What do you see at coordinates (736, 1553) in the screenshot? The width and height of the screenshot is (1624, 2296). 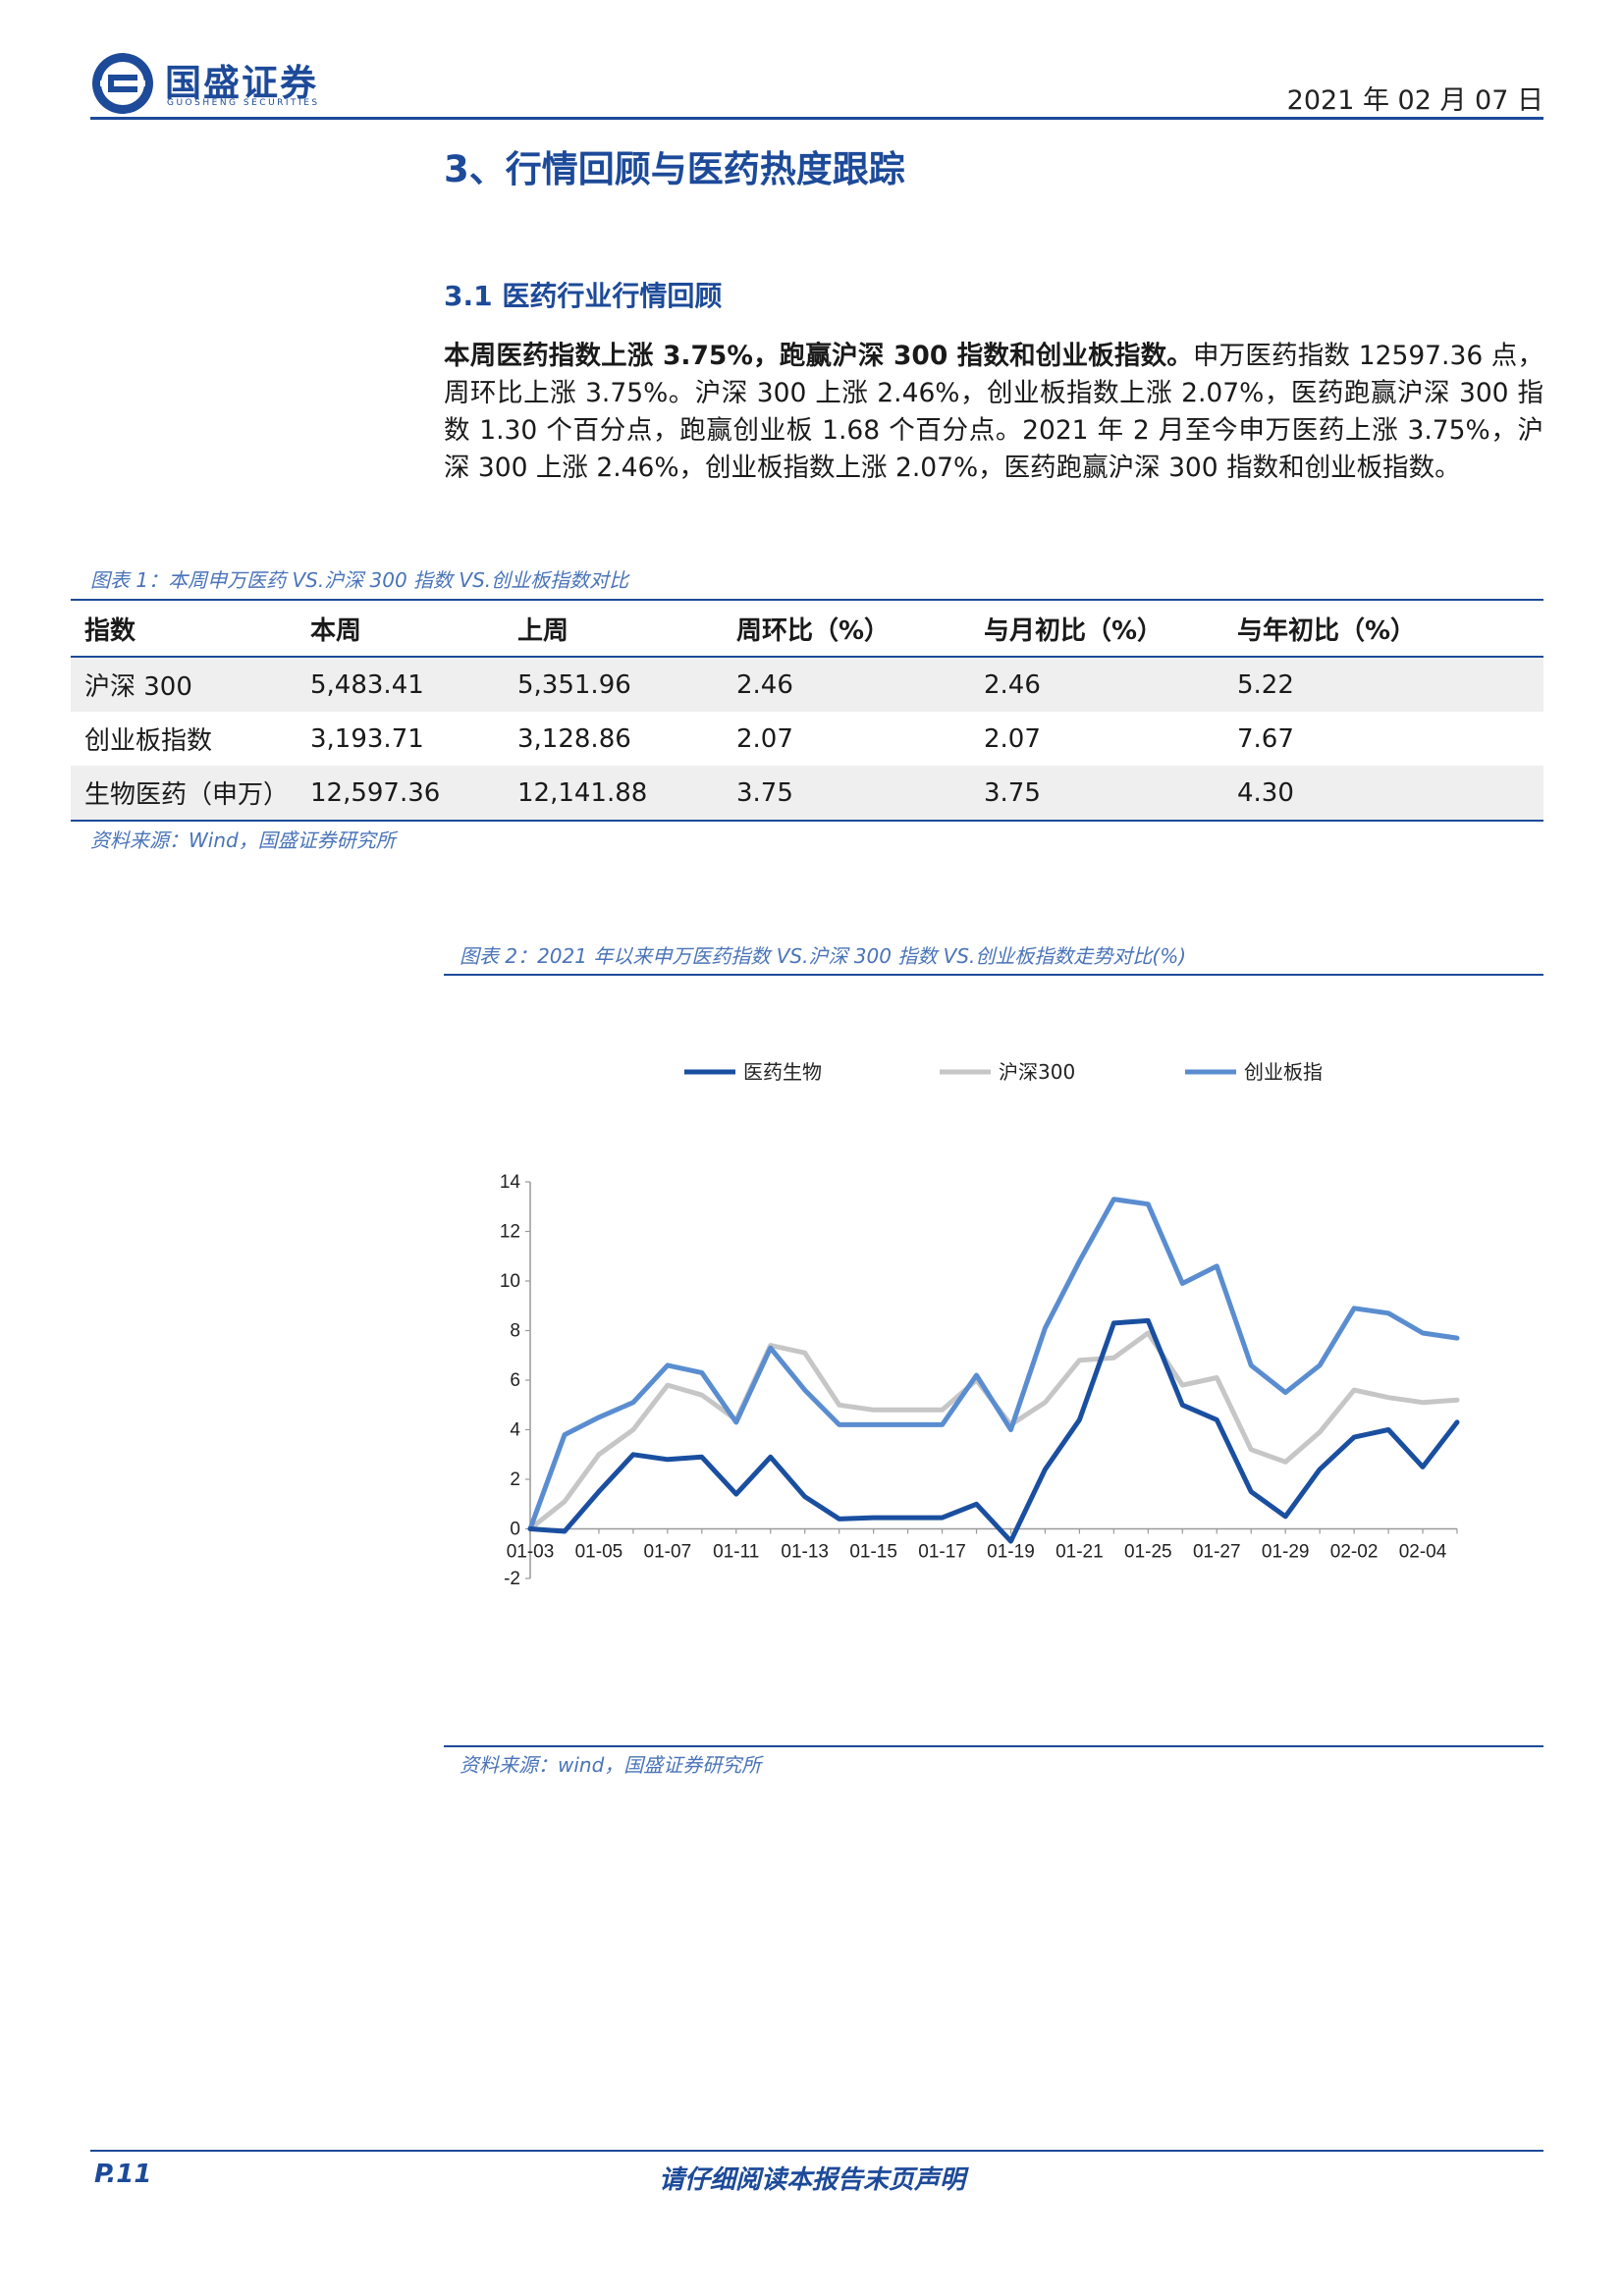 I see `x-tick-label: 01-11` at bounding box center [736, 1553].